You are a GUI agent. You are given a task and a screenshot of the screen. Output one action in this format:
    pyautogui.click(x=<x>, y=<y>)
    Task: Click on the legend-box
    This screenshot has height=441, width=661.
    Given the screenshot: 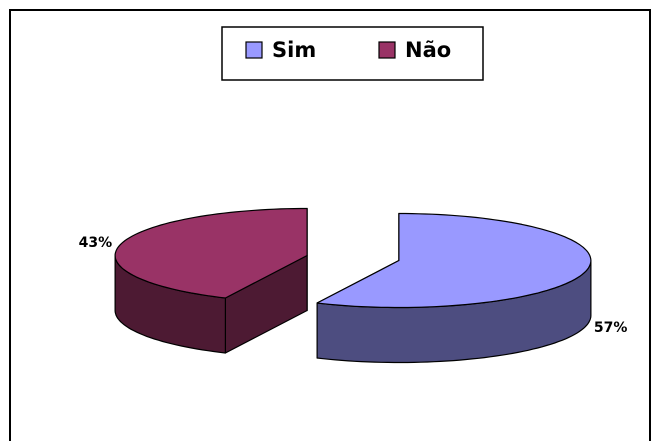 What is the action you would take?
    pyautogui.click(x=352, y=53)
    